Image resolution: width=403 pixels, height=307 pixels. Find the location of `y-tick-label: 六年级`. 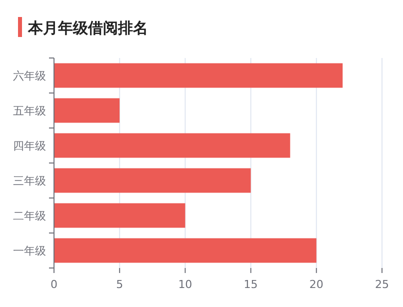

y-tick-label: 六年级 is located at coordinates (29, 76).